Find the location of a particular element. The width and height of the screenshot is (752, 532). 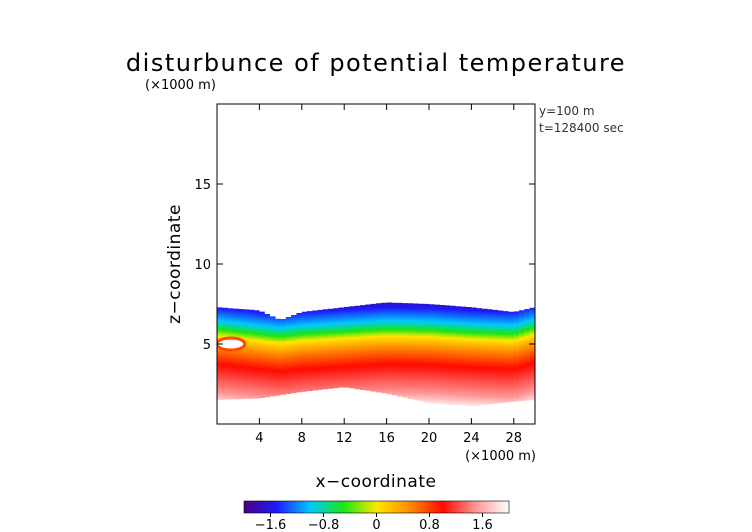

colorbar-tick-label: 1.6 is located at coordinates (482, 525).